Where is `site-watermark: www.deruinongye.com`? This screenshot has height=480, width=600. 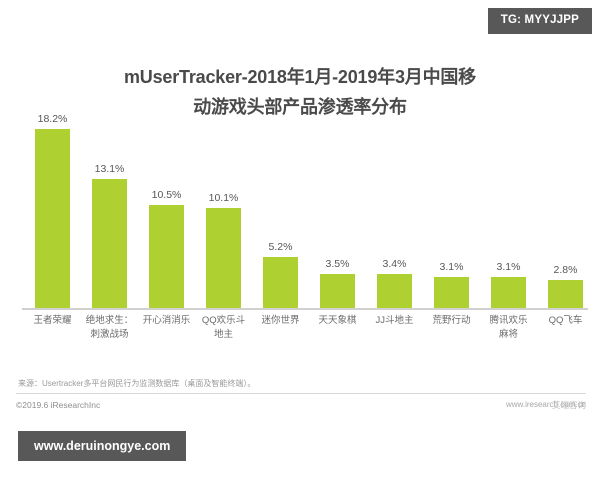
site-watermark: www.deruinongye.com is located at coordinates (102, 445).